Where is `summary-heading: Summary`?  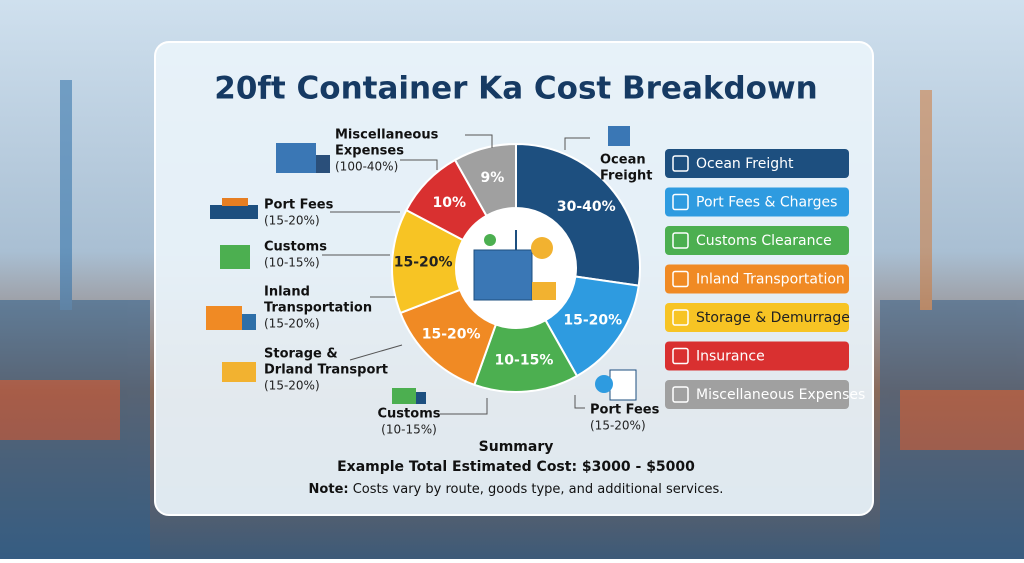 summary-heading: Summary is located at coordinates (516, 447).